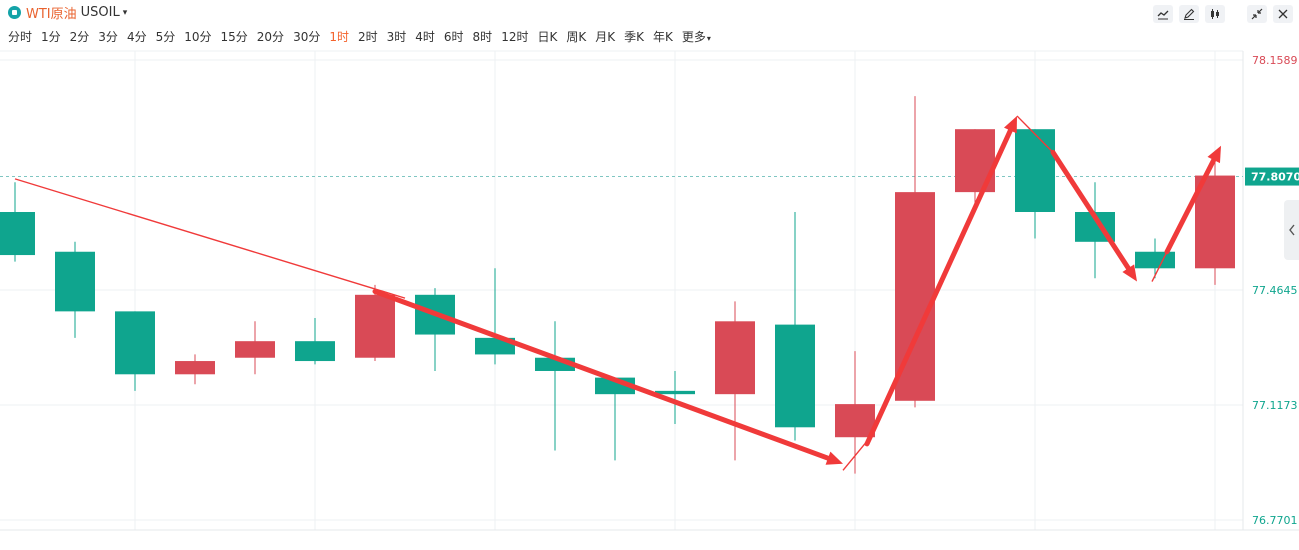  I want to click on tab-period: 1时, so click(339, 36).